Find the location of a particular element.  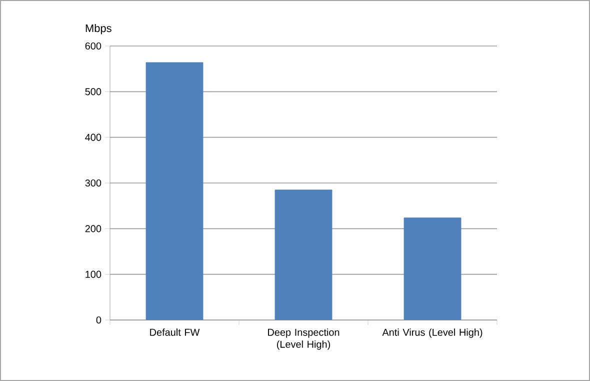

y-tick-label: 500 is located at coordinates (93, 92).